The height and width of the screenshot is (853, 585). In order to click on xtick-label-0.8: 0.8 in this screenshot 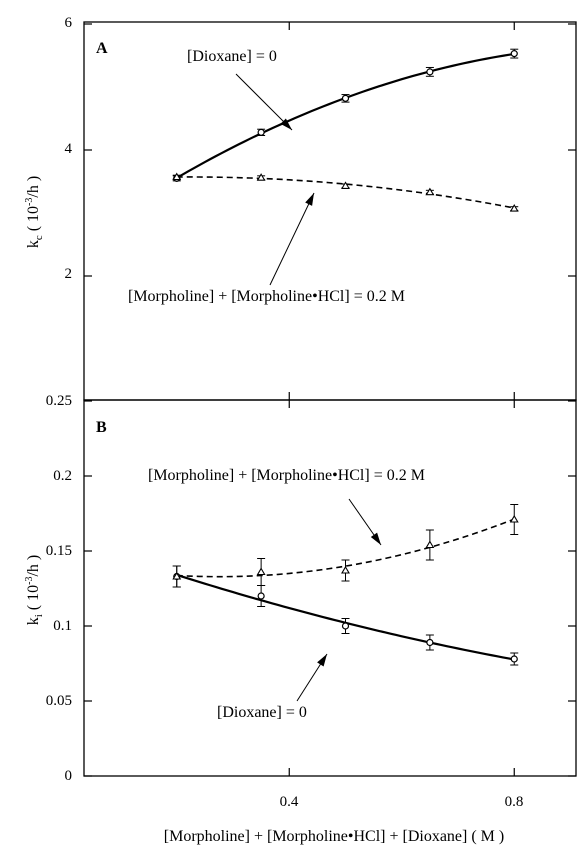, I will do `click(514, 802)`.